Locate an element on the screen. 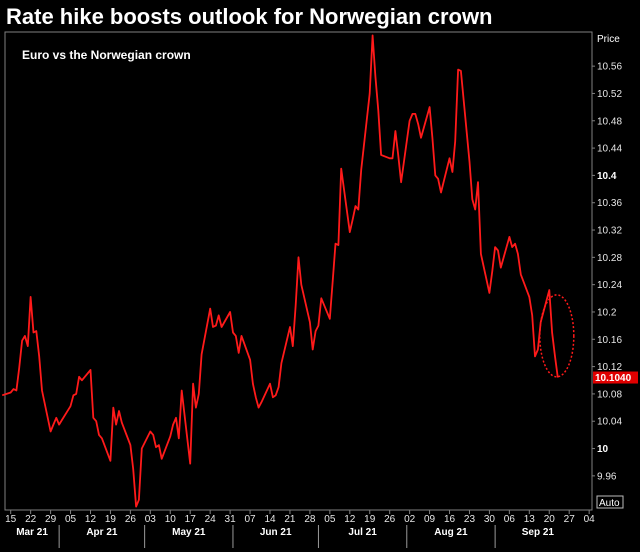 The image size is (640, 552). y-tick-label: 10.36 is located at coordinates (609, 203).